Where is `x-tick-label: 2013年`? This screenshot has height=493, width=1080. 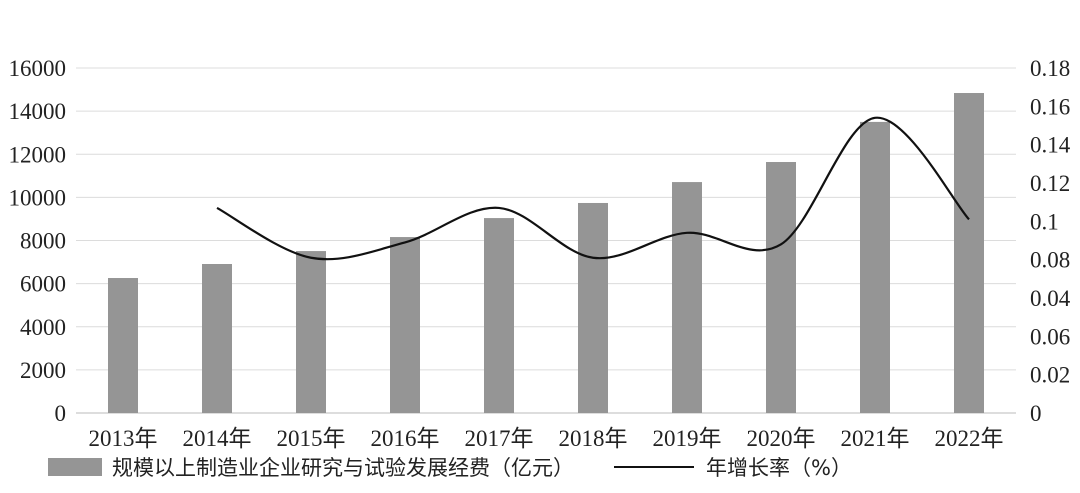
x-tick-label: 2013年 is located at coordinates (123, 438).